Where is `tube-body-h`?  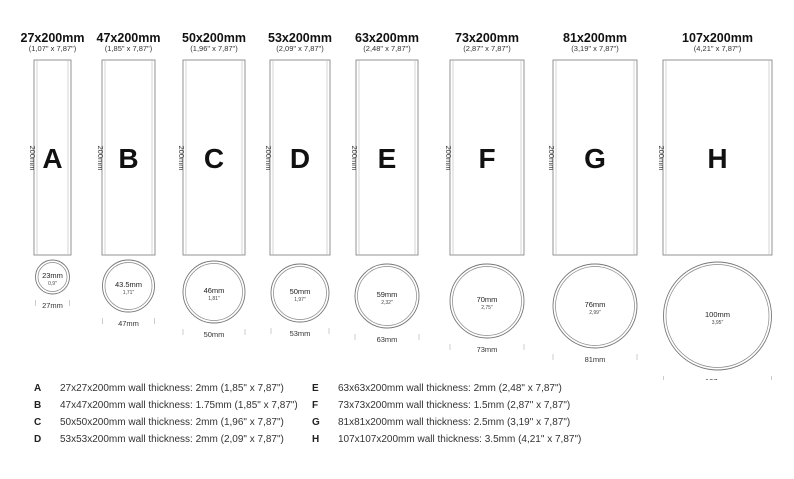
tube-body-h is located at coordinates (717, 157).